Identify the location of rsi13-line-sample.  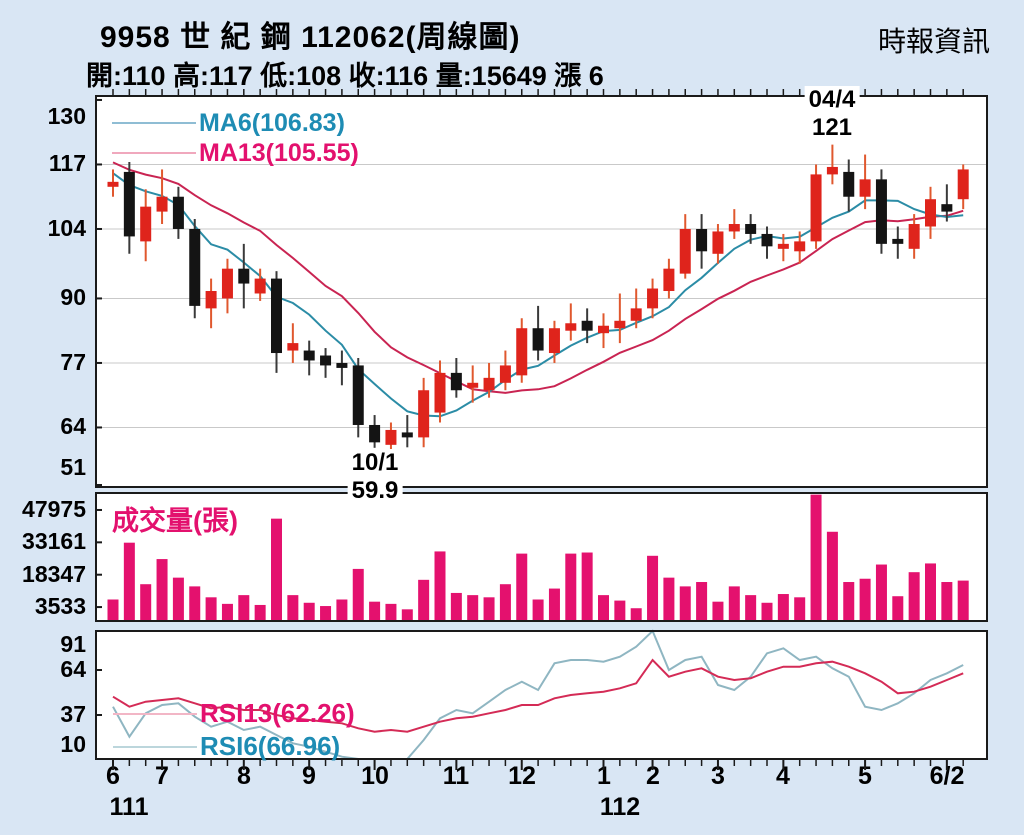
(155, 713).